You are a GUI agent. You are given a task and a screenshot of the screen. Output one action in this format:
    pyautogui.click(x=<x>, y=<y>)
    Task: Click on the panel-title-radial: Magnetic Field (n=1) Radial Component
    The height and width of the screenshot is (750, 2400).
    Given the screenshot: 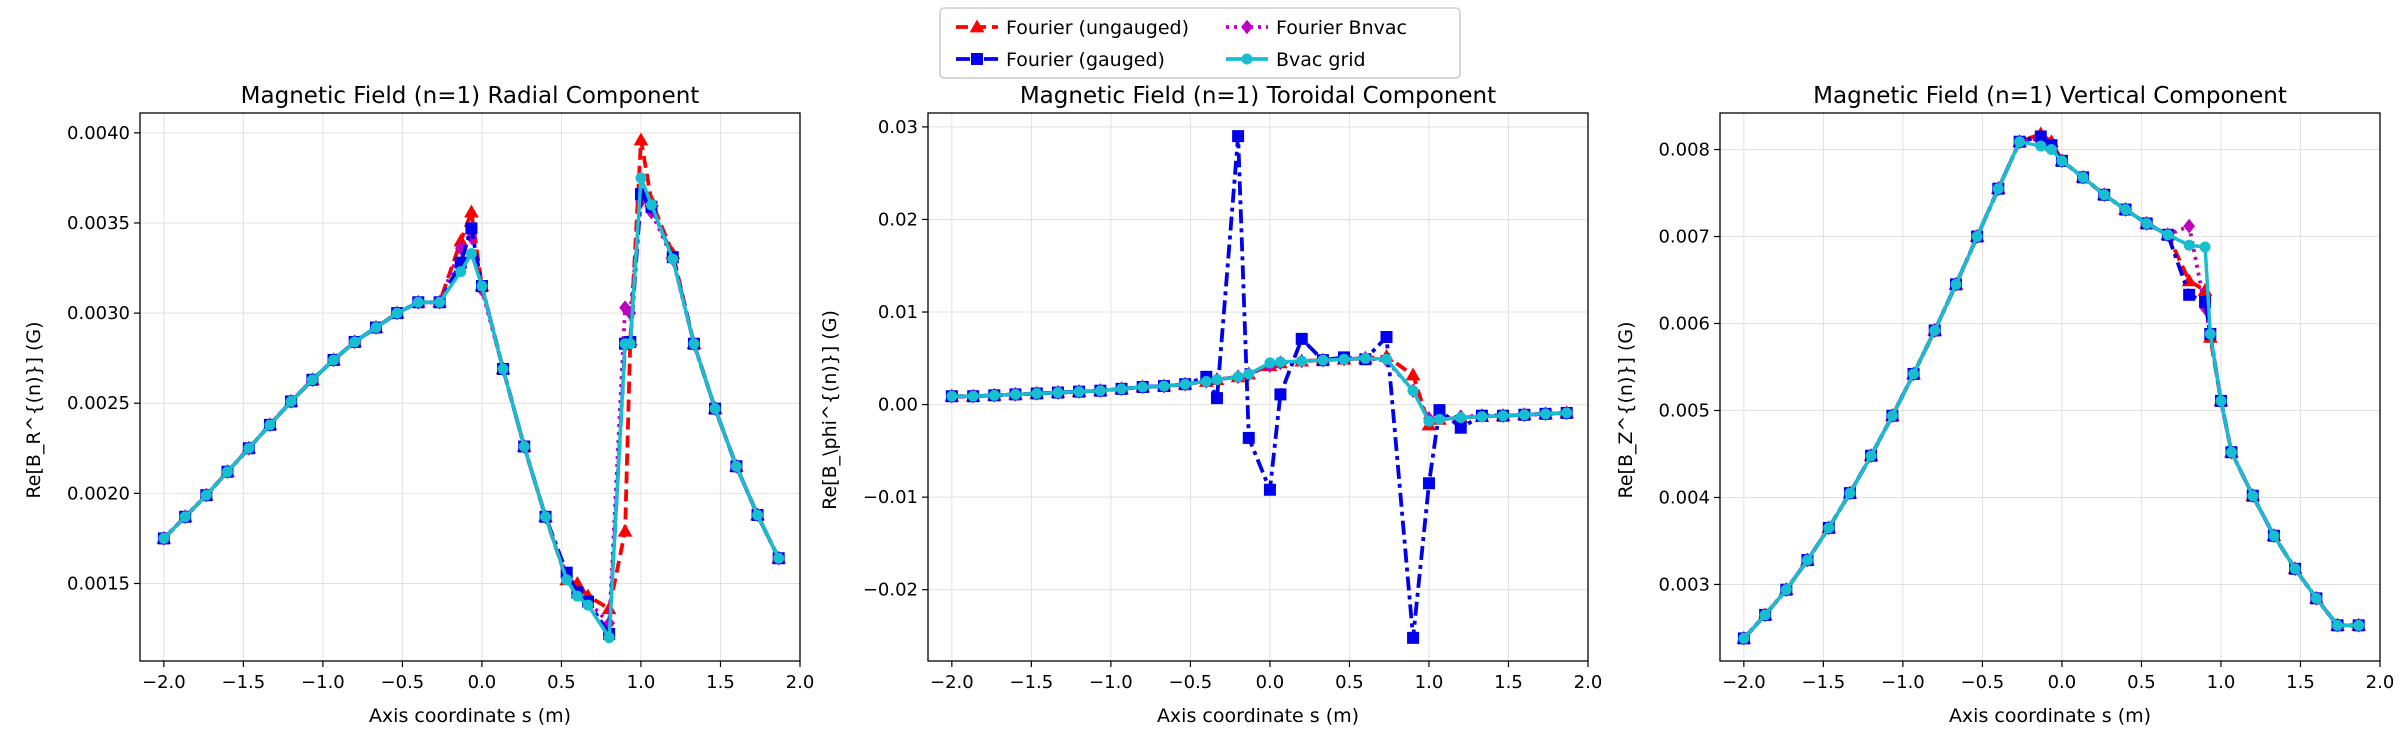 What is the action you would take?
    pyautogui.click(x=470, y=96)
    